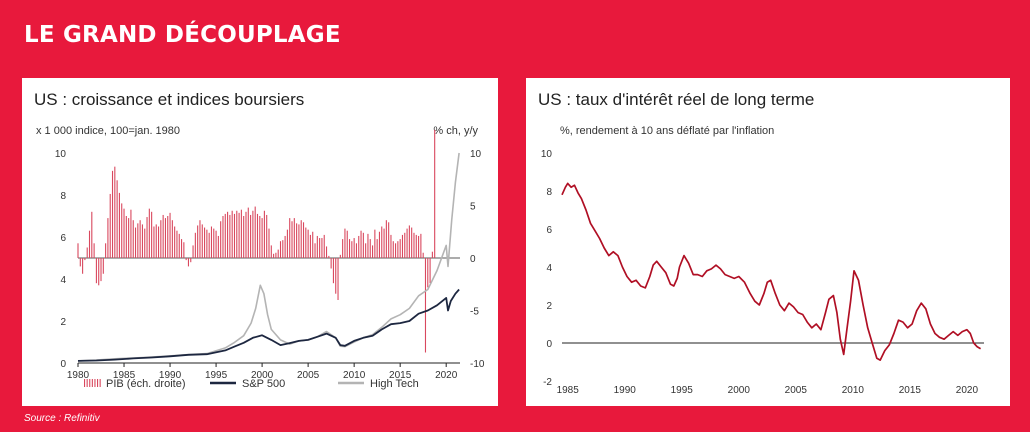 This screenshot has height=432, width=1030. What do you see at coordinates (63, 280) in the screenshot?
I see `y-tick-left: 4` at bounding box center [63, 280].